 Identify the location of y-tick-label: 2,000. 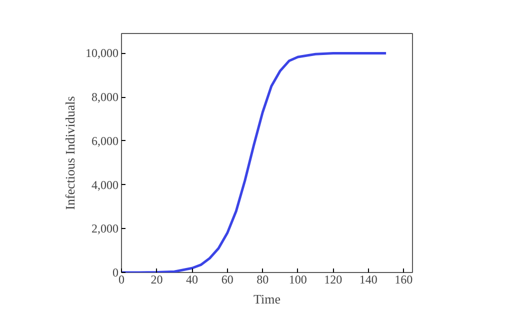
(105, 229).